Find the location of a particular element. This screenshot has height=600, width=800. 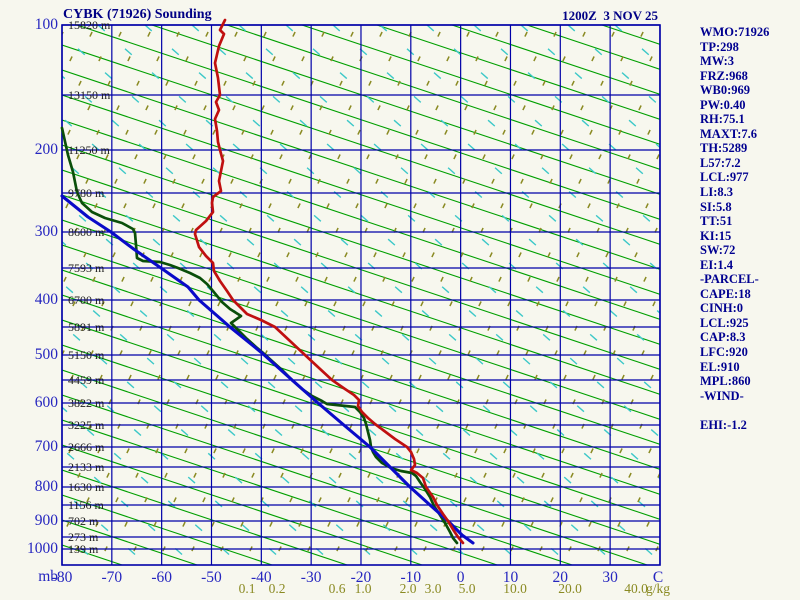

stat-line: MW:3 is located at coordinates (717, 61).